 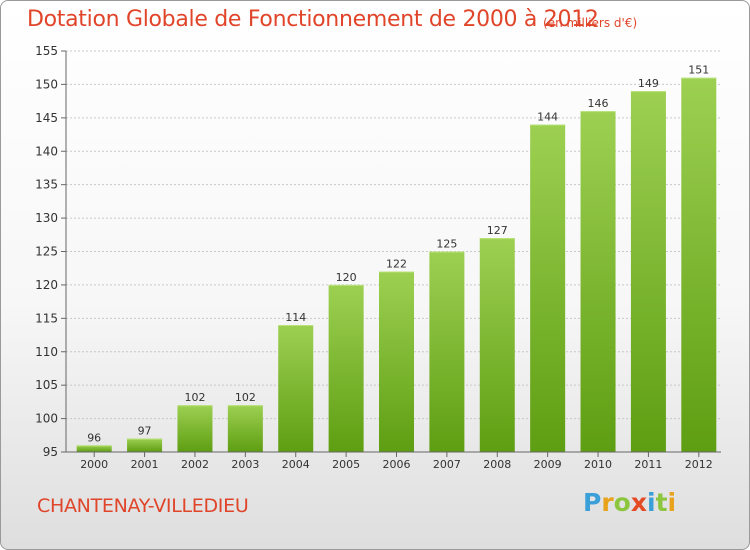 I want to click on x-tick-label: 2000, so click(x=94, y=464).